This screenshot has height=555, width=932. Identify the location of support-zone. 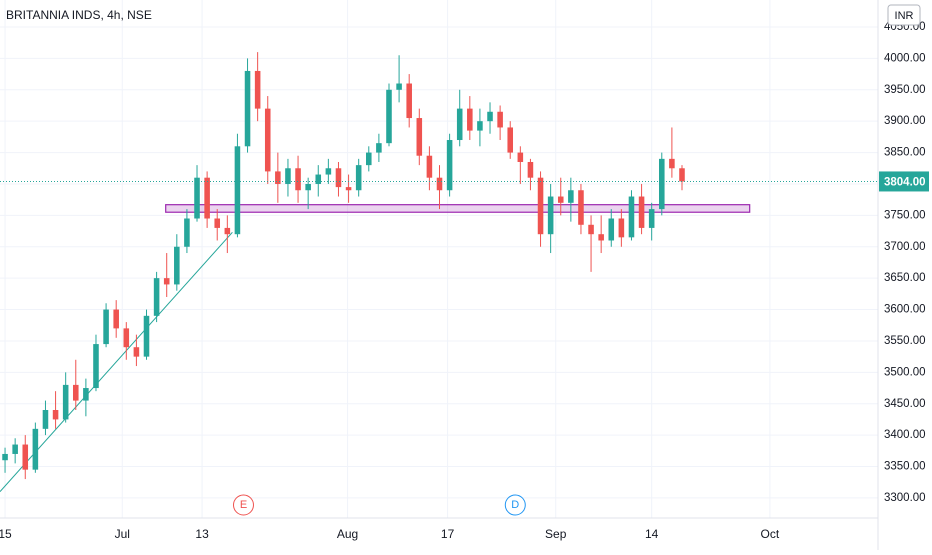
(458, 208).